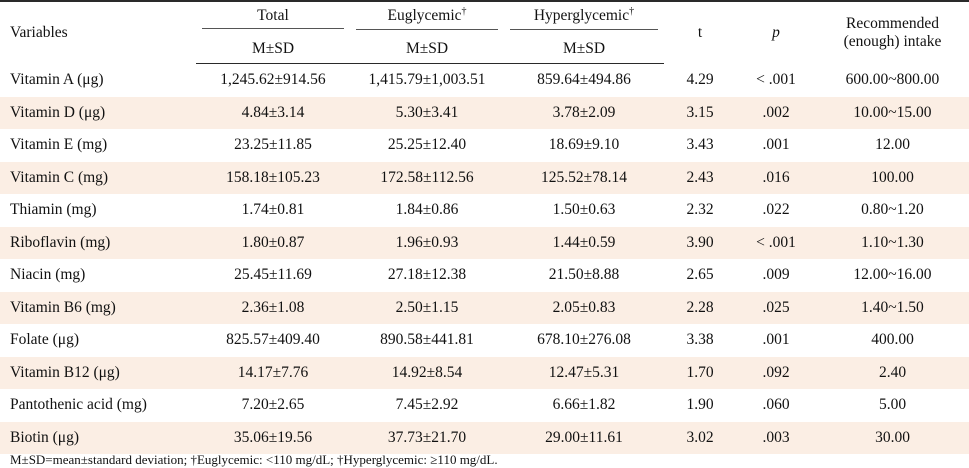 The image size is (969, 468). Describe the element at coordinates (98, 177) in the screenshot. I see `cell-variable: Vitamin C (mg)` at that location.